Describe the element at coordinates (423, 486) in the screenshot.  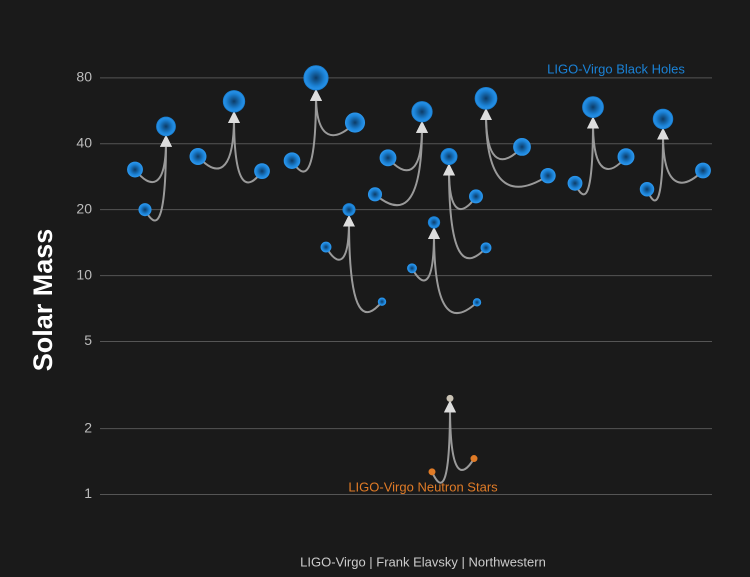
I see `group-label: LIGO-Virgo Neutron Stars` at that location.